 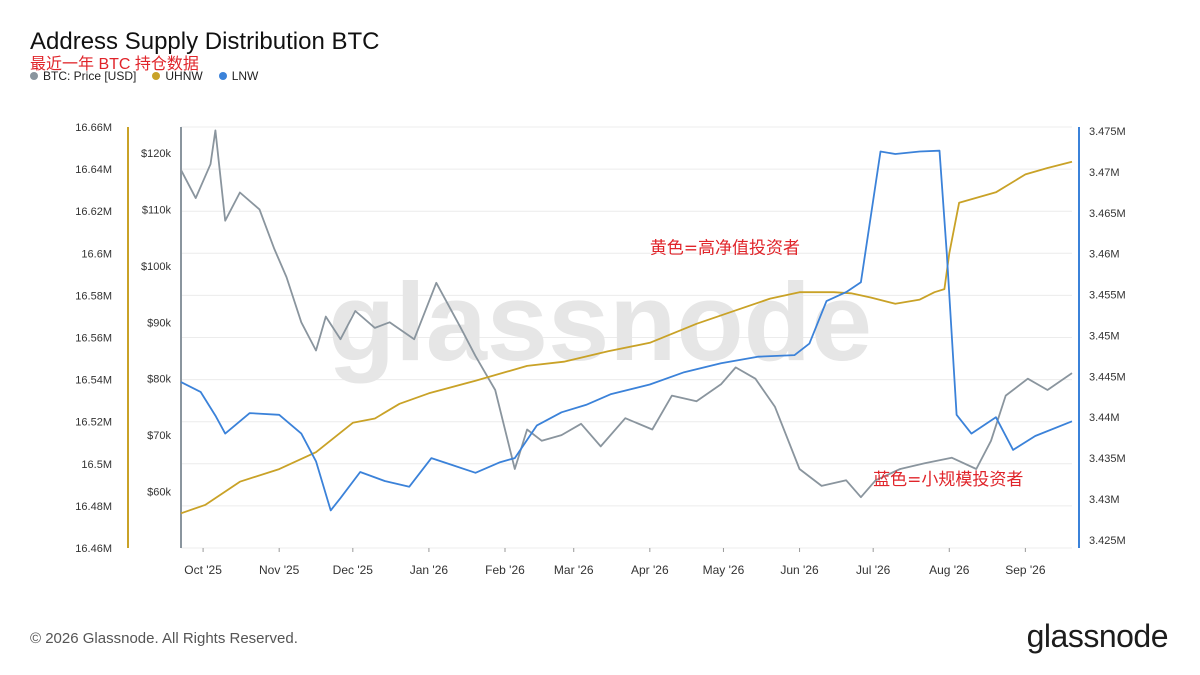 I want to click on x-tick-label: May '26, so click(x=724, y=570).